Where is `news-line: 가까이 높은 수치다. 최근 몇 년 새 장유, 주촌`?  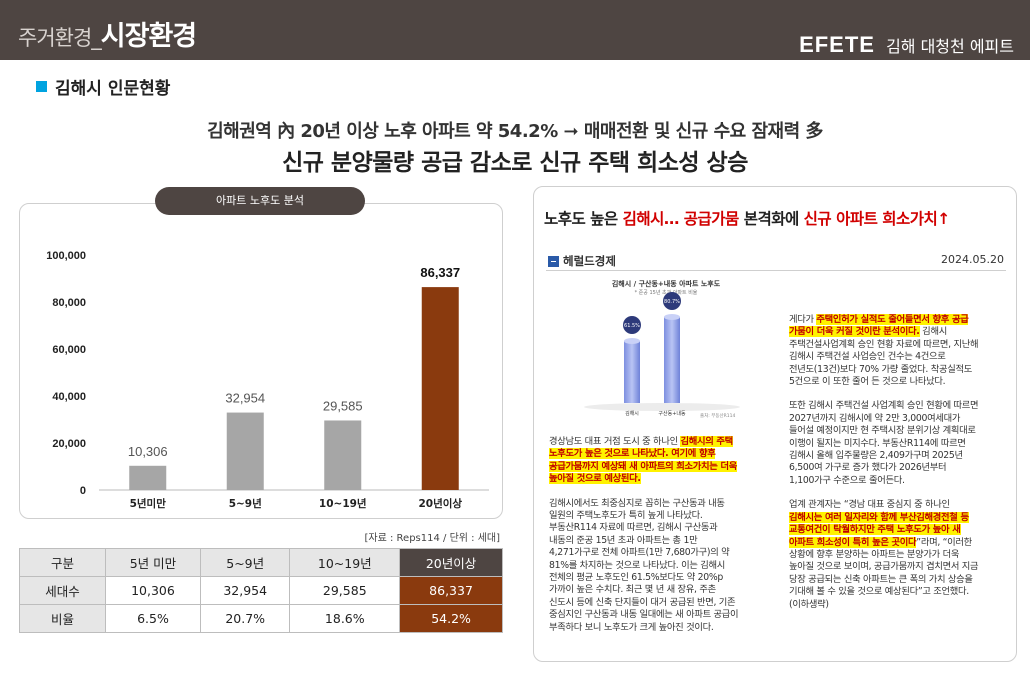 news-line: 가까이 높은 수치다. 최근 몇 년 새 장유, 주촌 is located at coordinates (643, 590).